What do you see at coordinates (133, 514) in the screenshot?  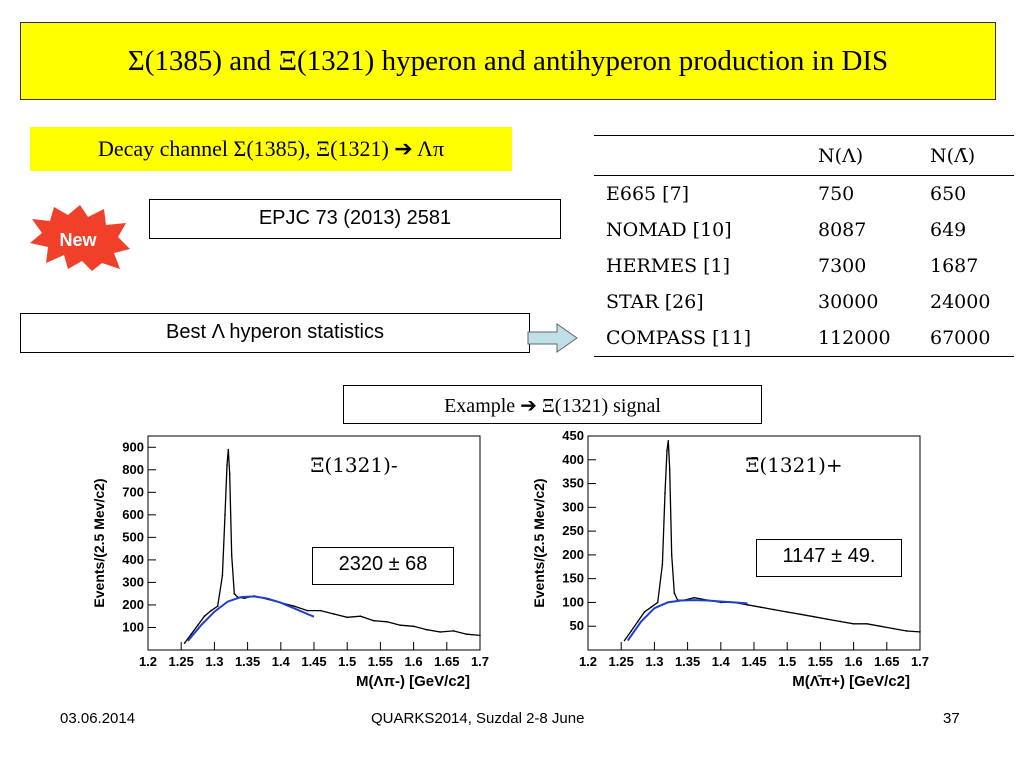 I see `y-tick-label: 600` at bounding box center [133, 514].